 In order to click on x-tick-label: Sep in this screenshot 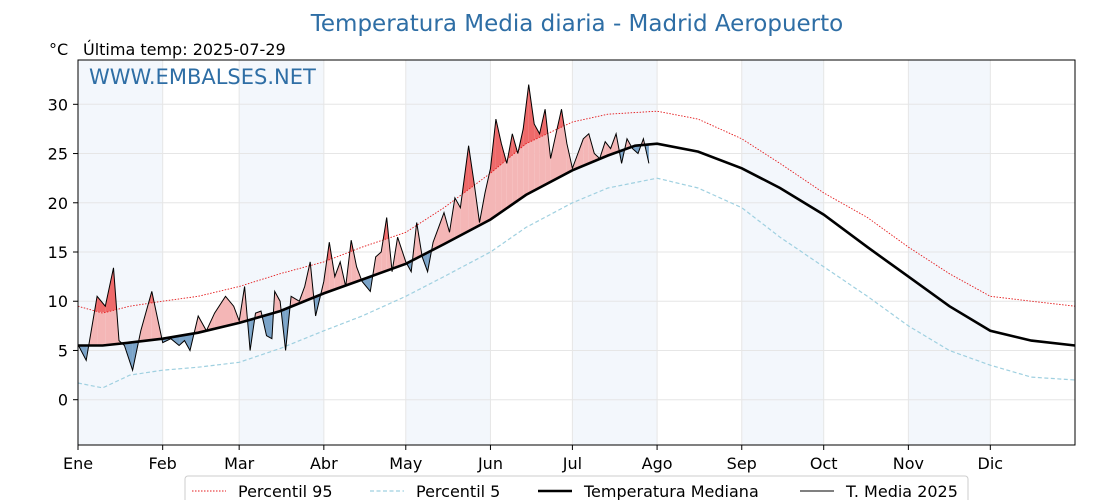, I will do `click(742, 463)`.